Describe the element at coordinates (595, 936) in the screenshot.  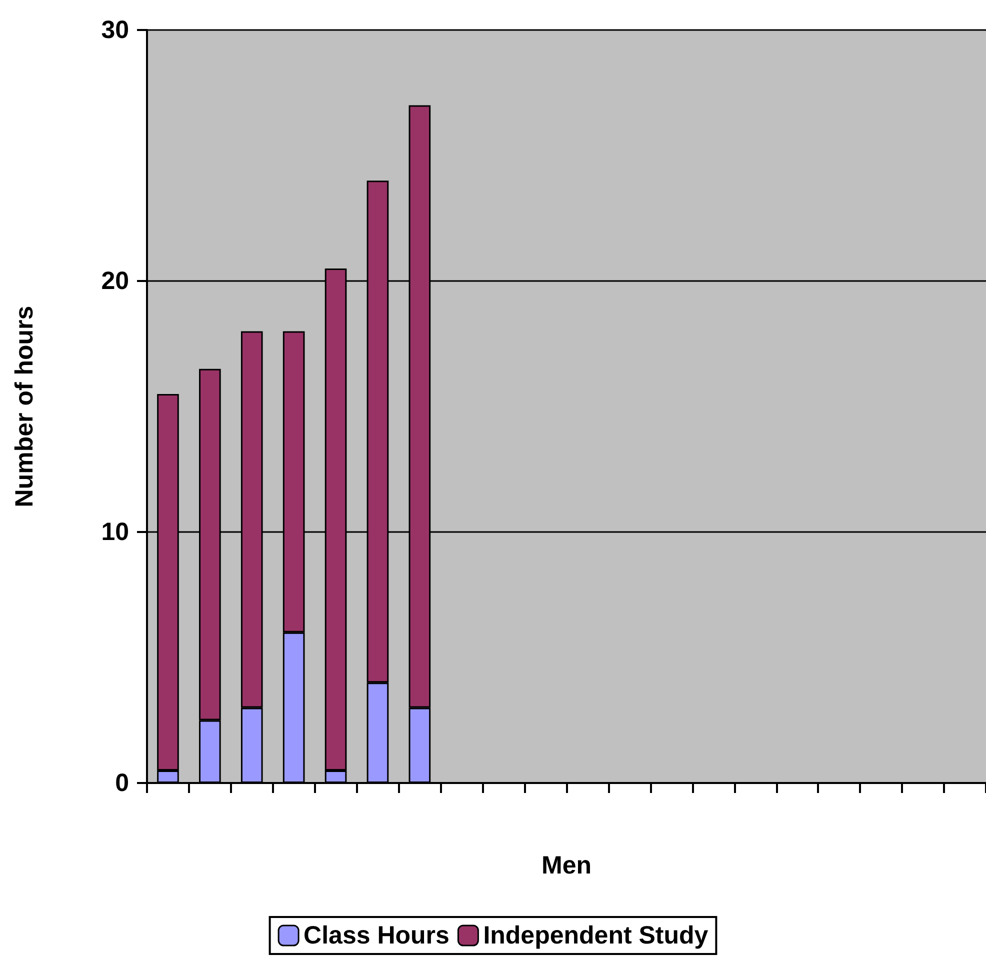
I see `legend-label: Independent Study` at that location.